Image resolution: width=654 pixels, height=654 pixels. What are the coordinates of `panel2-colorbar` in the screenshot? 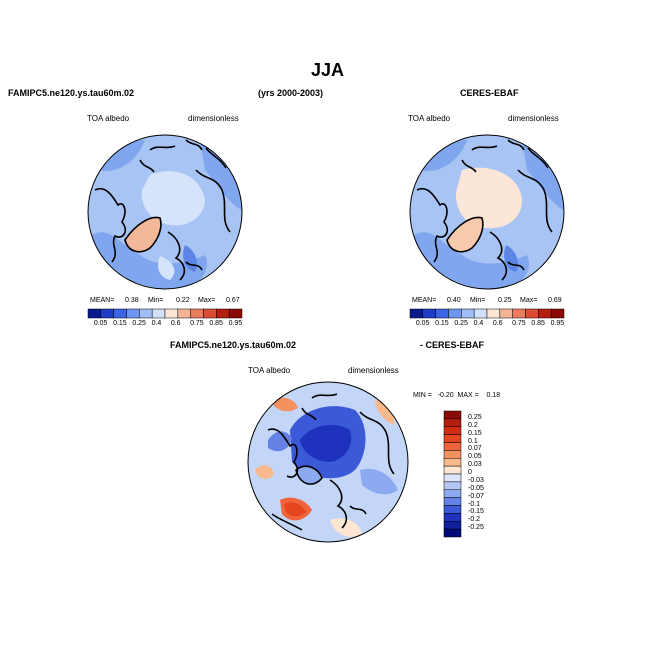 It's located at (487, 313).